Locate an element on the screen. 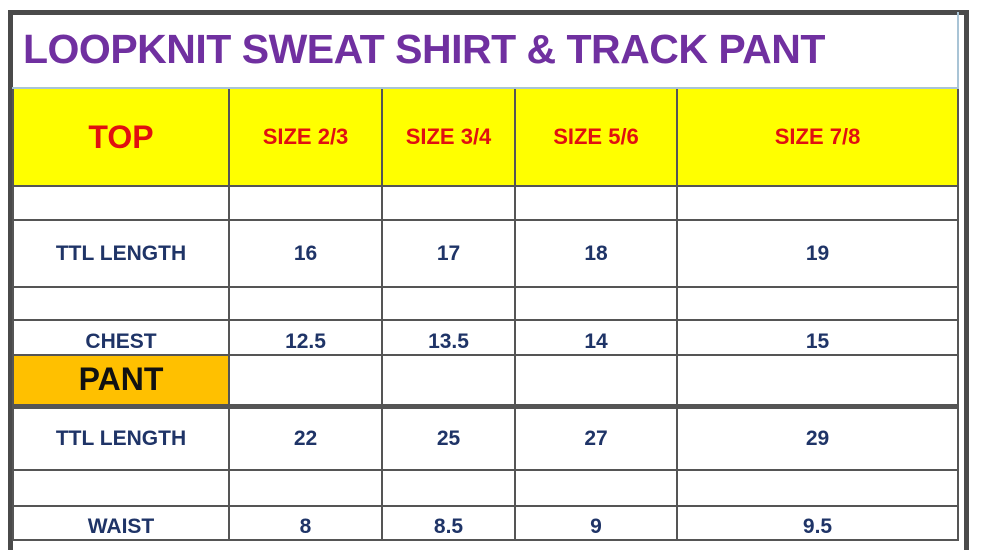  cell-value: 29 is located at coordinates (817, 437).